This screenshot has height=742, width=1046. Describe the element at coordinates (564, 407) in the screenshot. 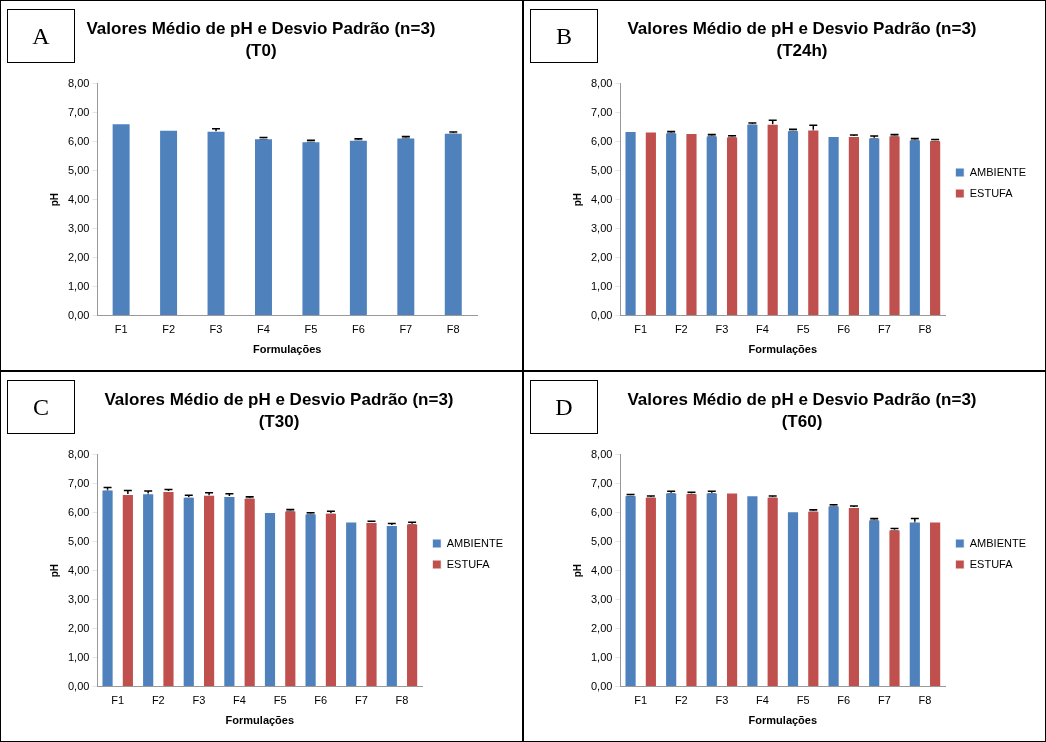

I see `text: D` at that location.